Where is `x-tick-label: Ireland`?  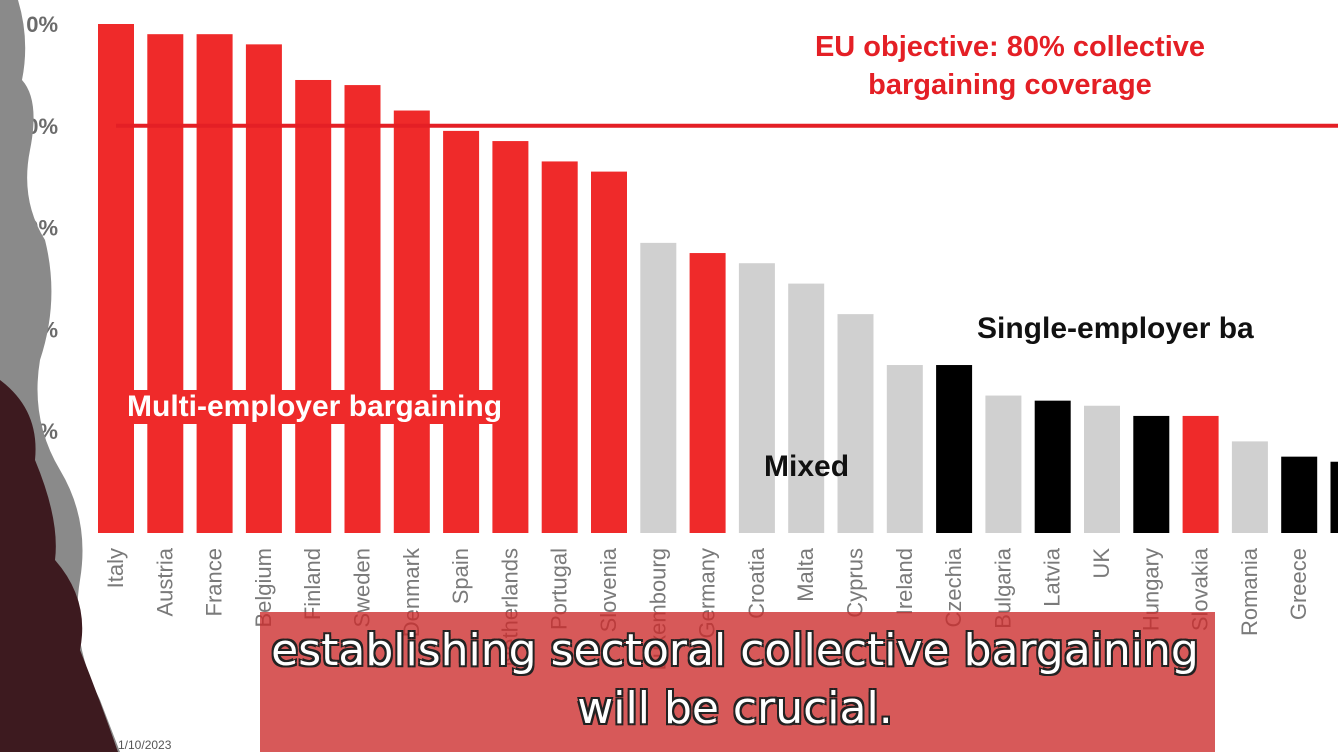
x-tick-label: Ireland is located at coordinates (904, 581).